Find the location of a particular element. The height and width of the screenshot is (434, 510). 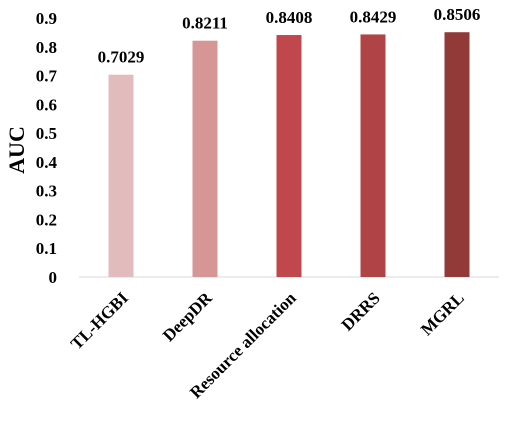

y-tick-label: 0.6 is located at coordinates (46, 104).